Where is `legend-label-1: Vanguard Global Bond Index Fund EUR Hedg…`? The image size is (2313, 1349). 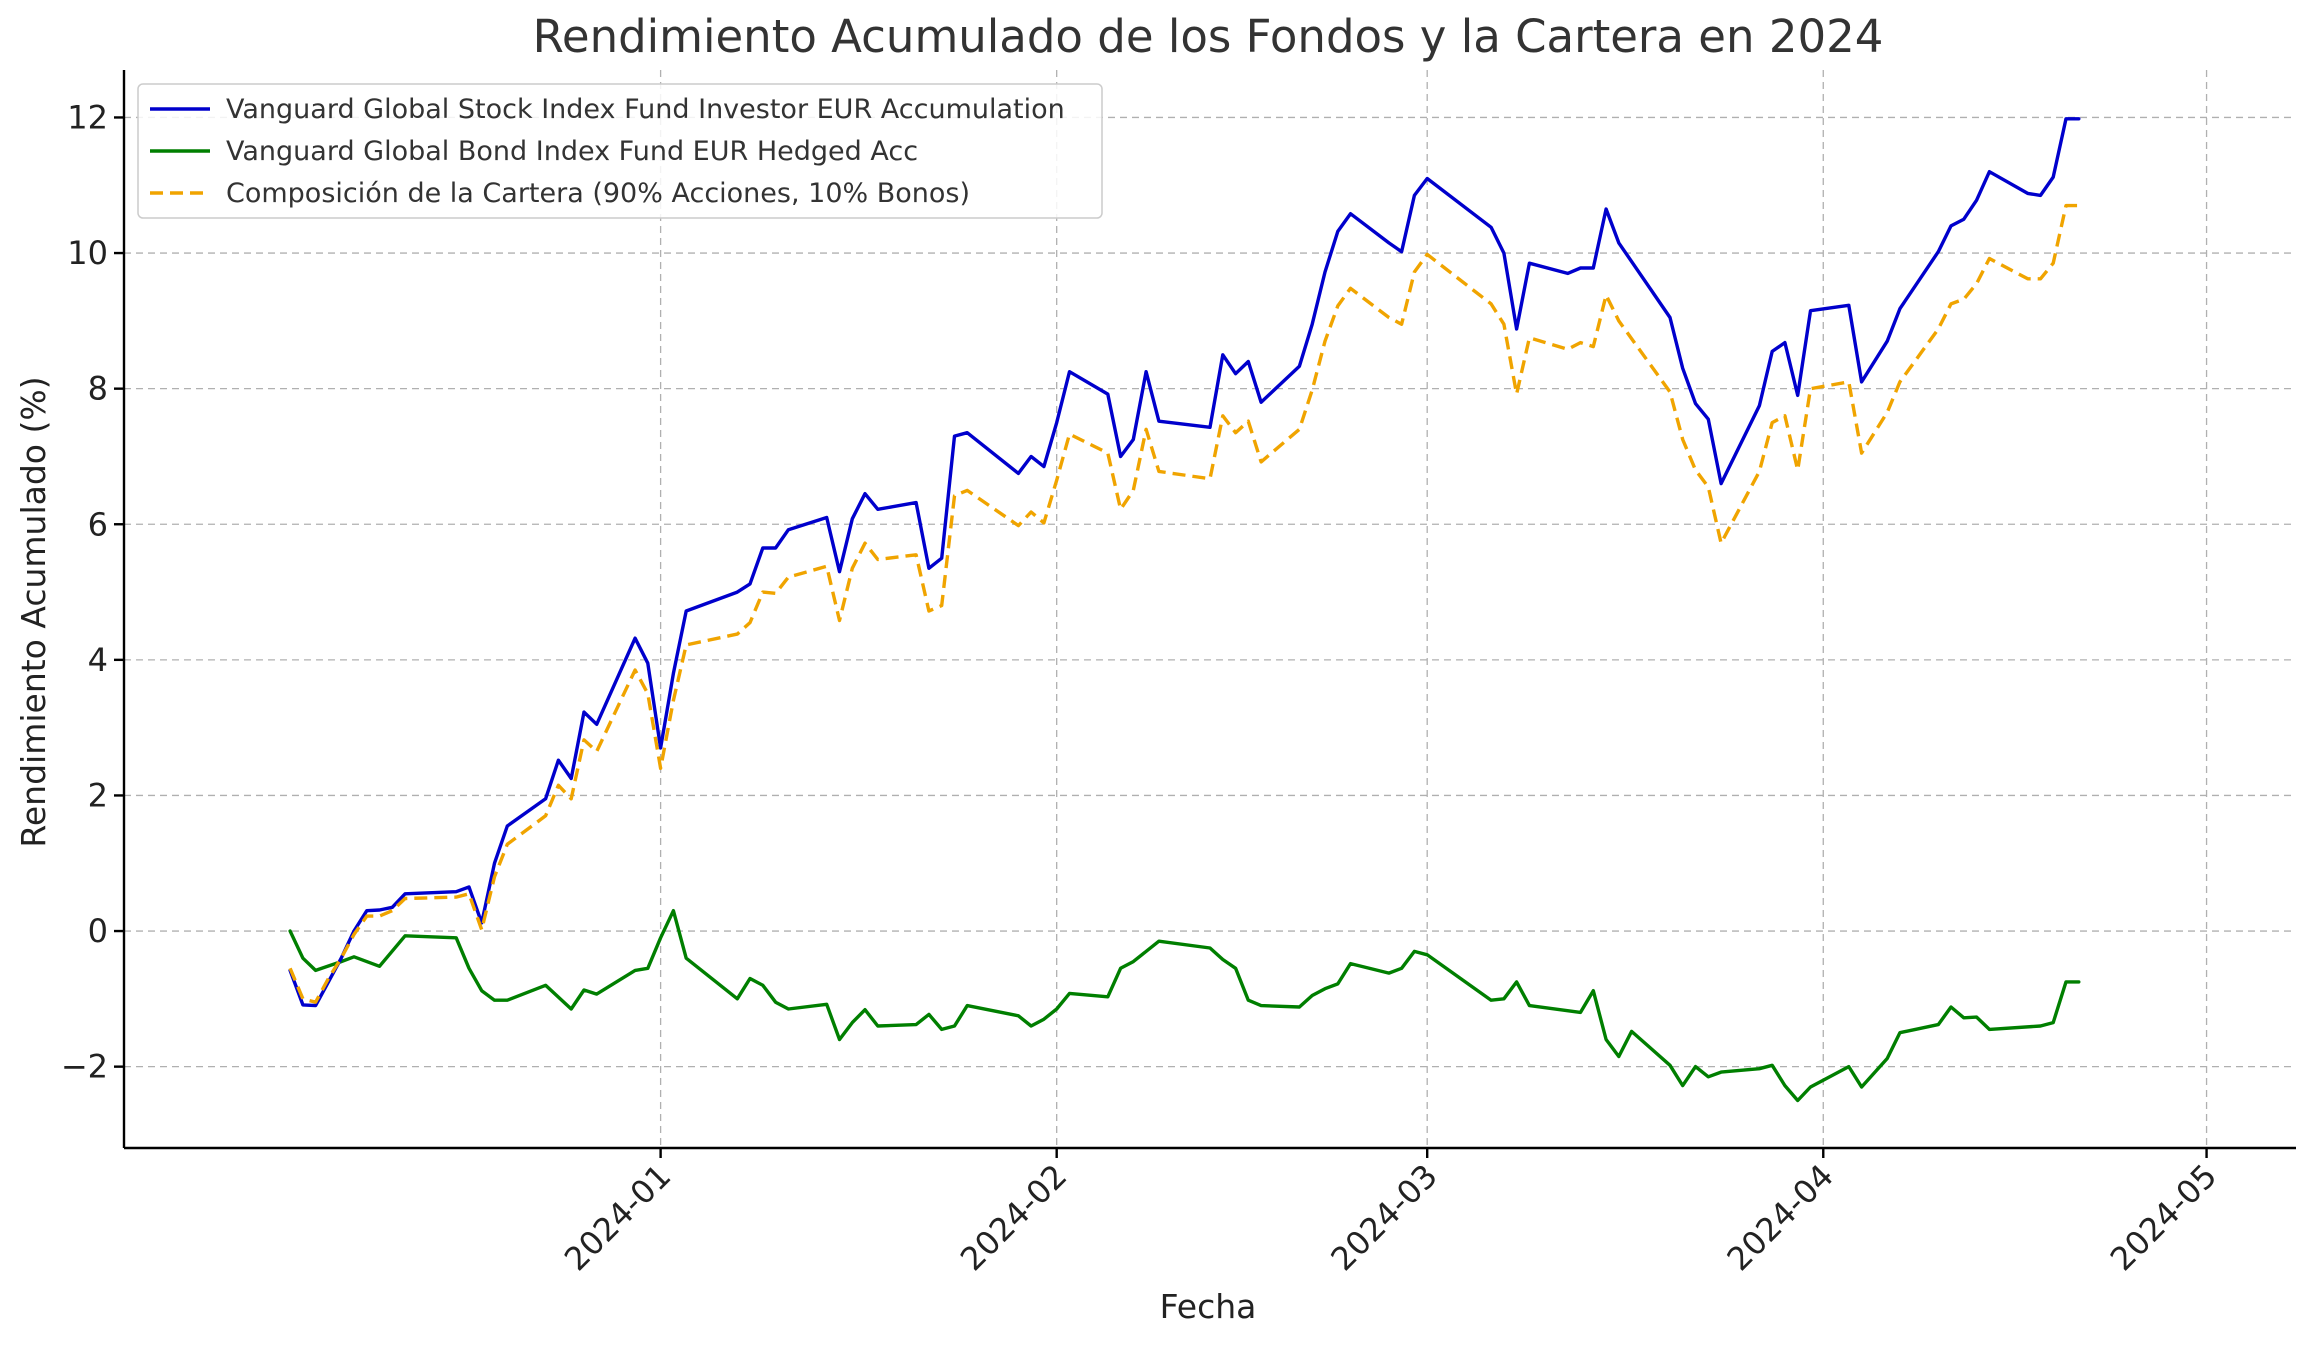 legend-label-1: Vanguard Global Bond Index Fund EUR Hedg… is located at coordinates (572, 151).